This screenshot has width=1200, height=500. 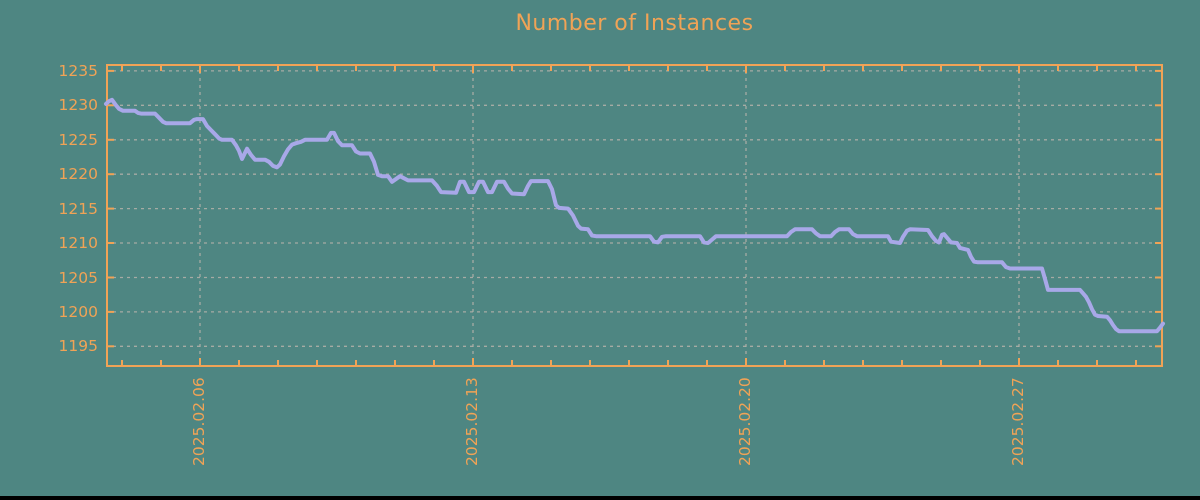 I want to click on y-axis-tick-label: 1205, so click(x=78, y=277).